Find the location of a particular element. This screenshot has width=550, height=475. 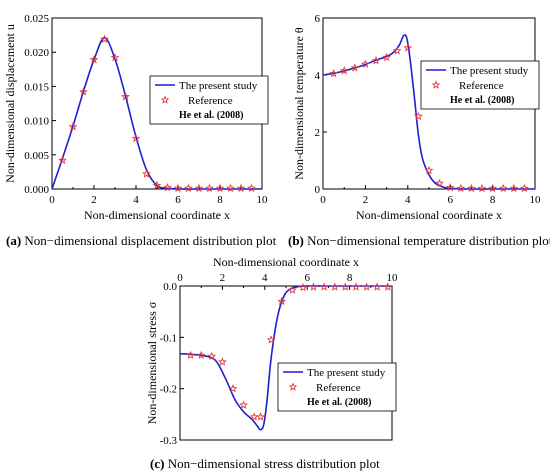

y-tick-label: 0.025 is located at coordinates (36, 19).